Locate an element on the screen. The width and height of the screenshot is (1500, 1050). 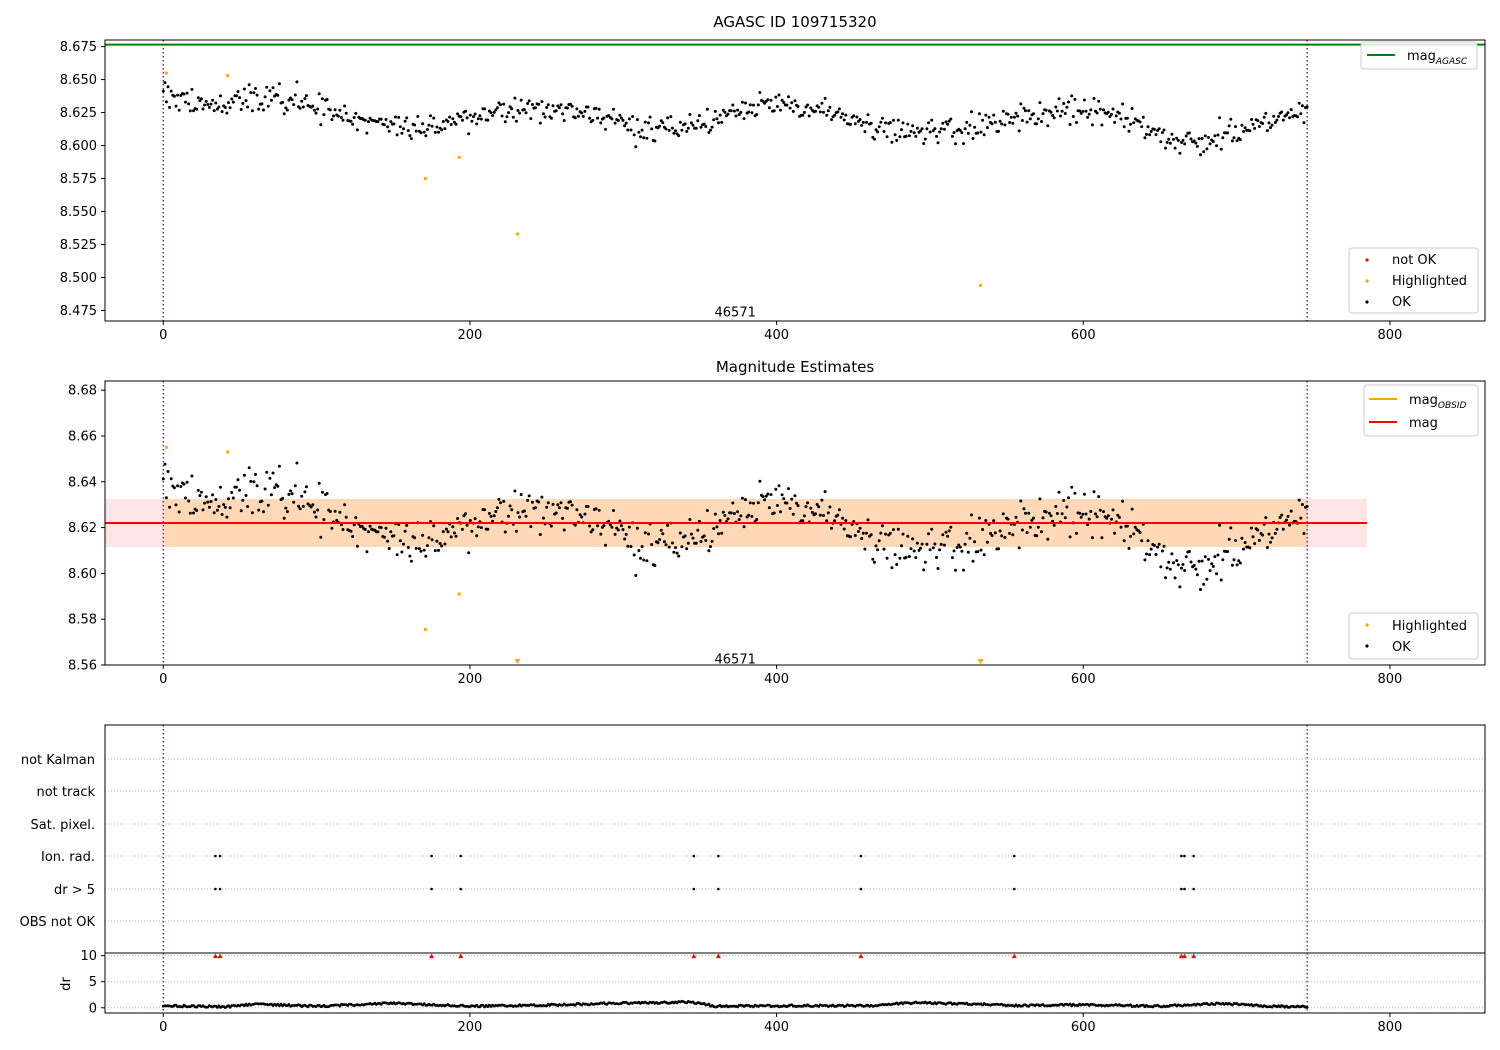
magest-ytick-label: 8.58 is located at coordinates (82, 620).